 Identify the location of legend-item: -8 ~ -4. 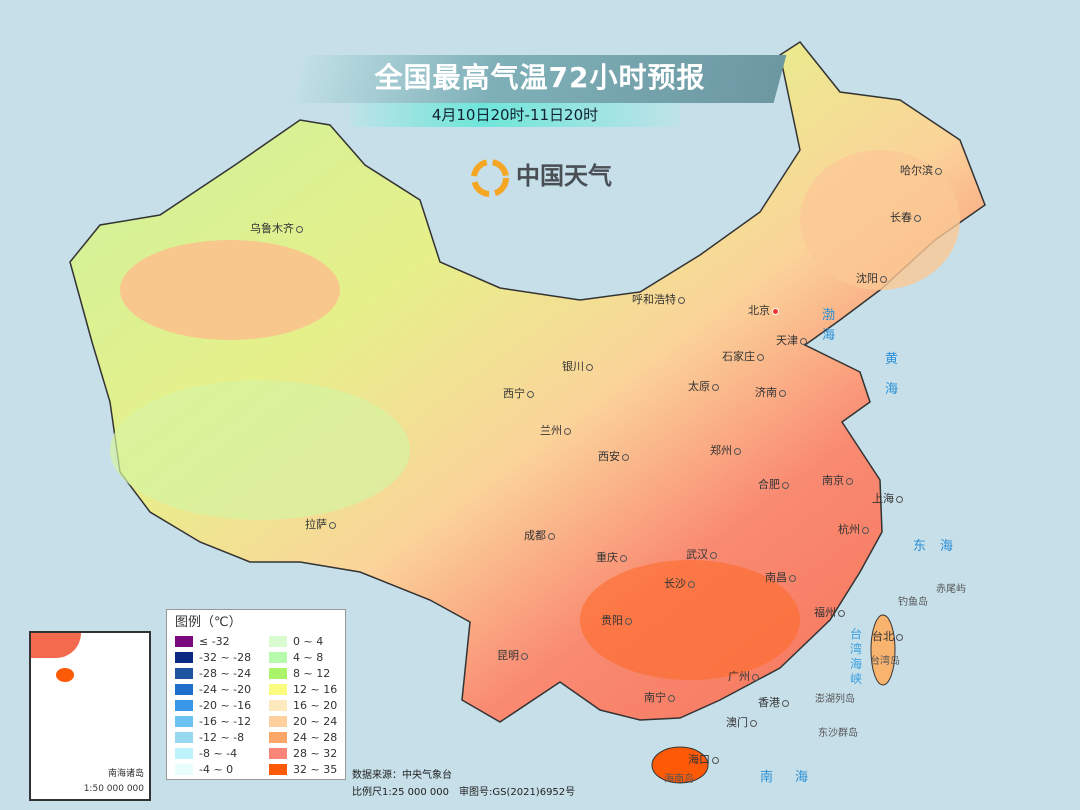
(222, 753).